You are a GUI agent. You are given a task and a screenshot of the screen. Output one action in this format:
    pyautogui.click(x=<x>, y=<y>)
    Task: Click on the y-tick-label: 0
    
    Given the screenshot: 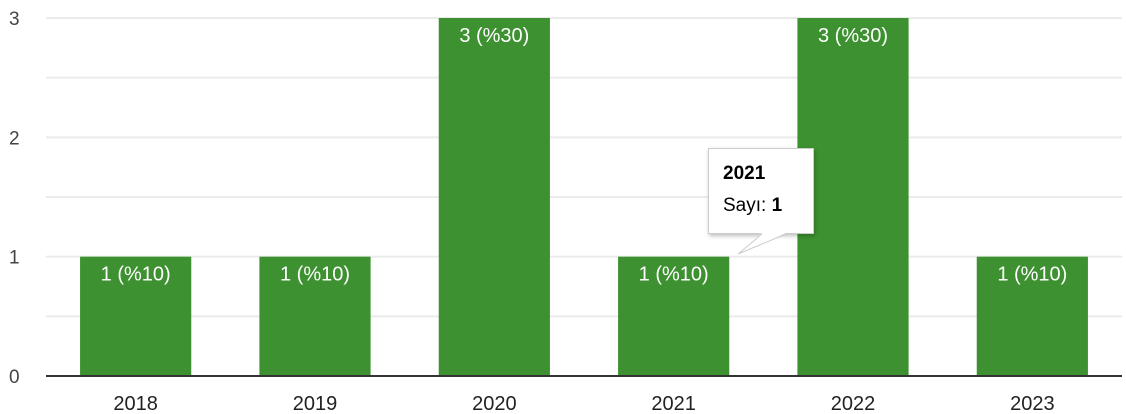 What is the action you would take?
    pyautogui.click(x=14, y=377)
    